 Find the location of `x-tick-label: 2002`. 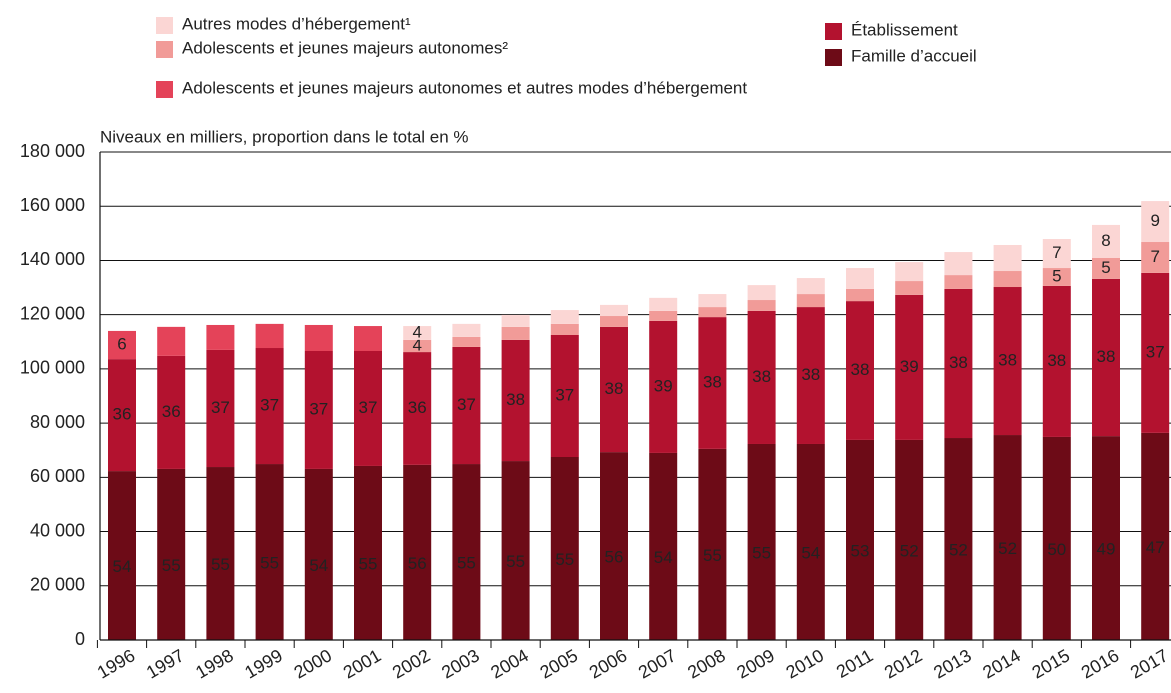

x-tick-label: 2002 is located at coordinates (411, 663).